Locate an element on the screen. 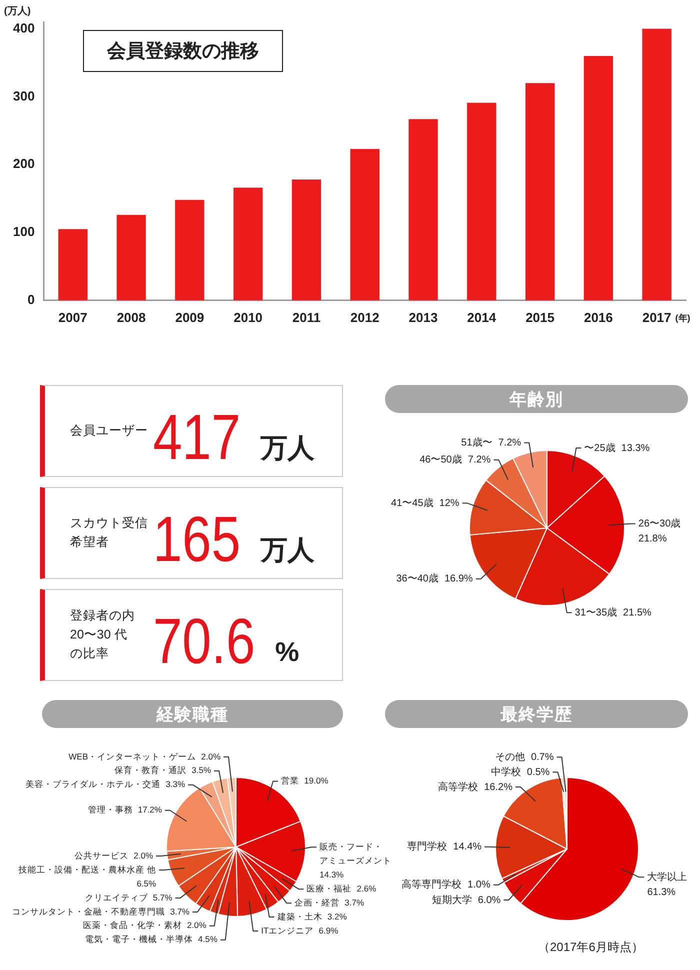 The image size is (700, 970). slice-label: その他 is located at coordinates (509, 756).